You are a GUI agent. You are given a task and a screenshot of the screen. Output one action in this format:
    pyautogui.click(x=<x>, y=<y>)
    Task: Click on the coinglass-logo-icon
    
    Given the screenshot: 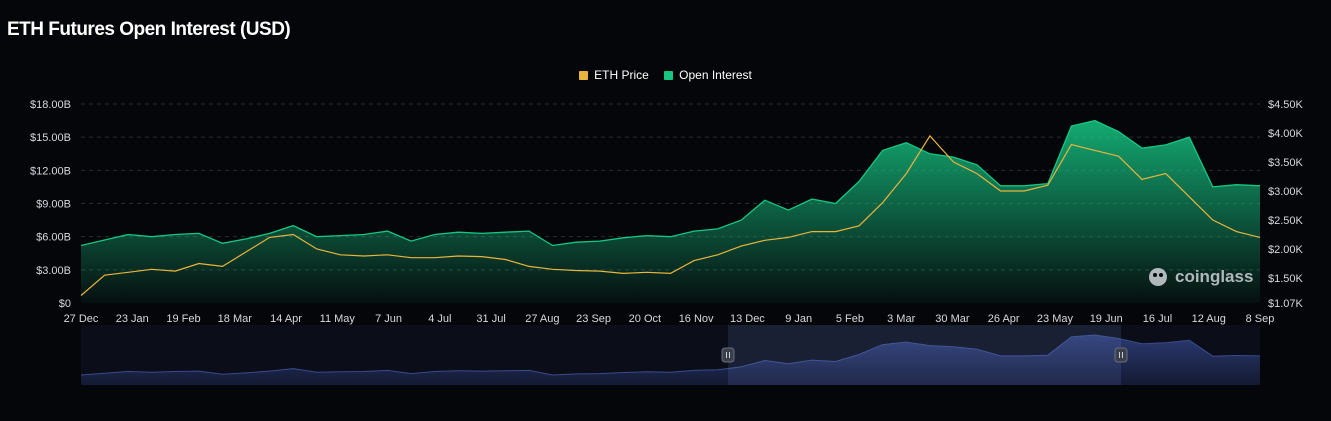 What is the action you would take?
    pyautogui.click(x=1158, y=277)
    